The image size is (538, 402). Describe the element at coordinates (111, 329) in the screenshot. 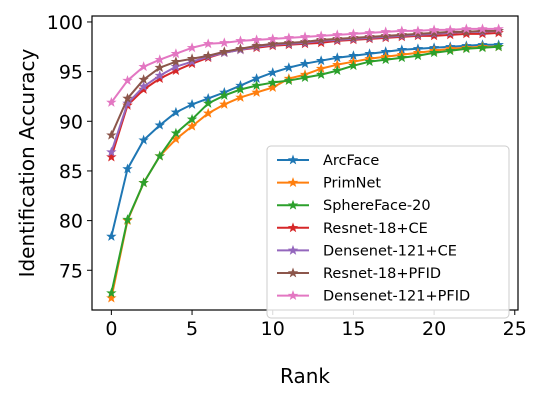

I see `x-tick-label: 0` at that location.